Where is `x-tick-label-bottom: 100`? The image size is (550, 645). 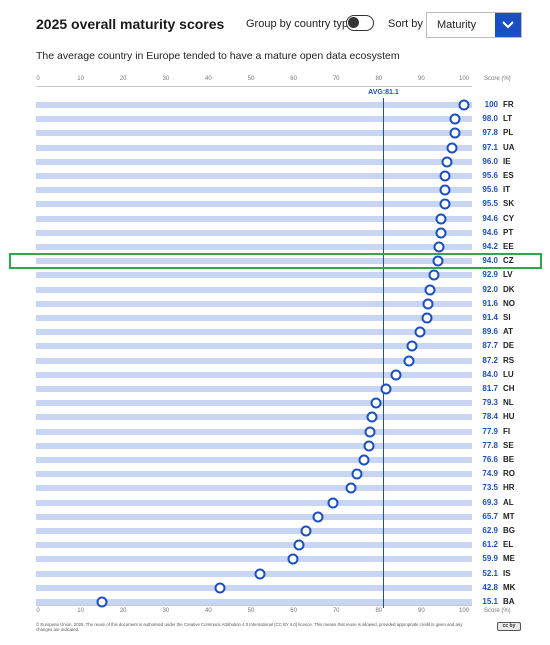 x-tick-label-bottom: 100 is located at coordinates (464, 611).